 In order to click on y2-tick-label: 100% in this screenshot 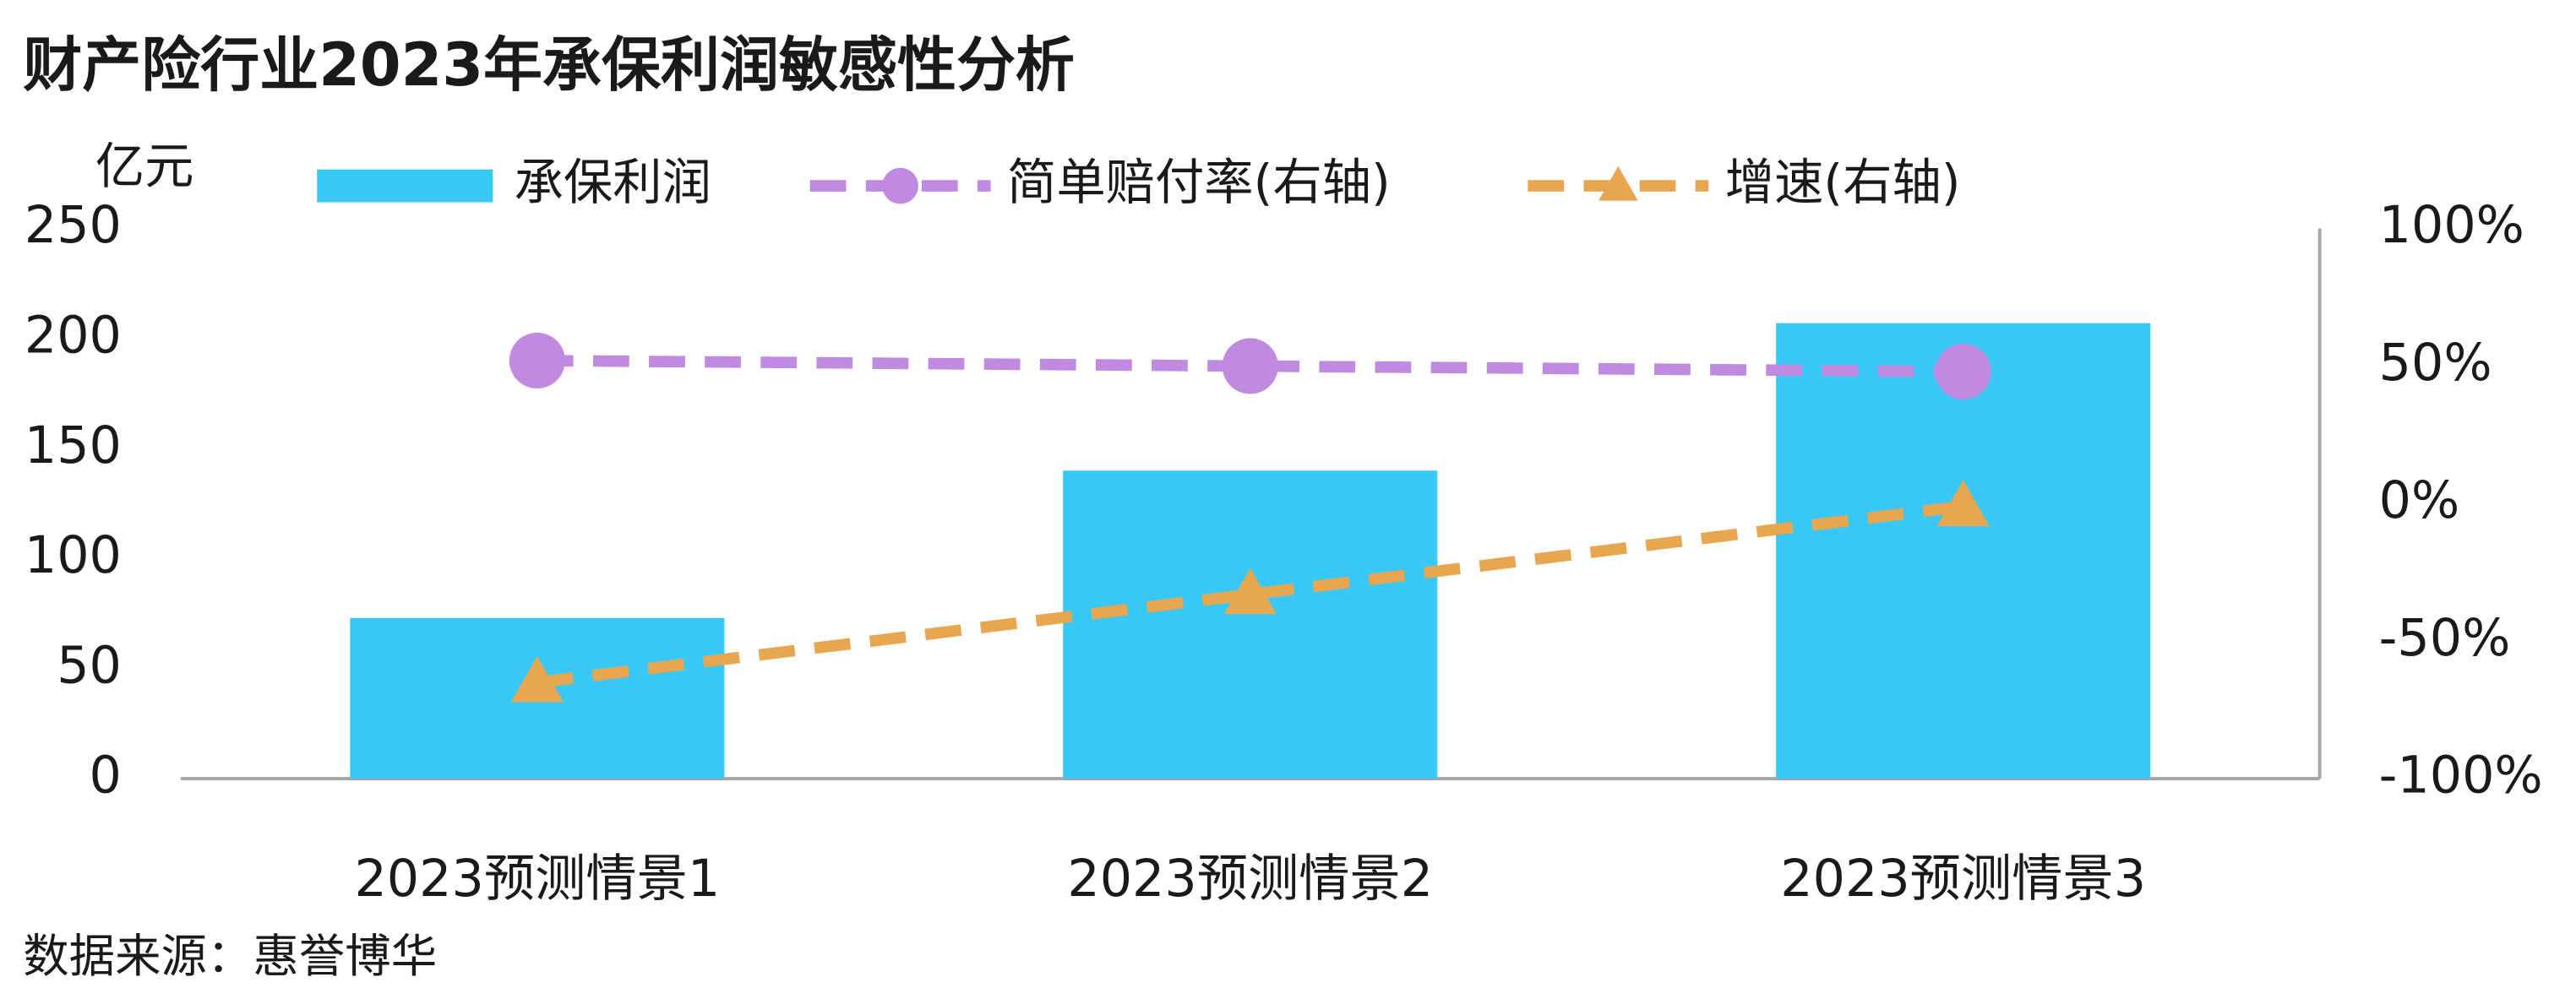, I will do `click(2451, 226)`.